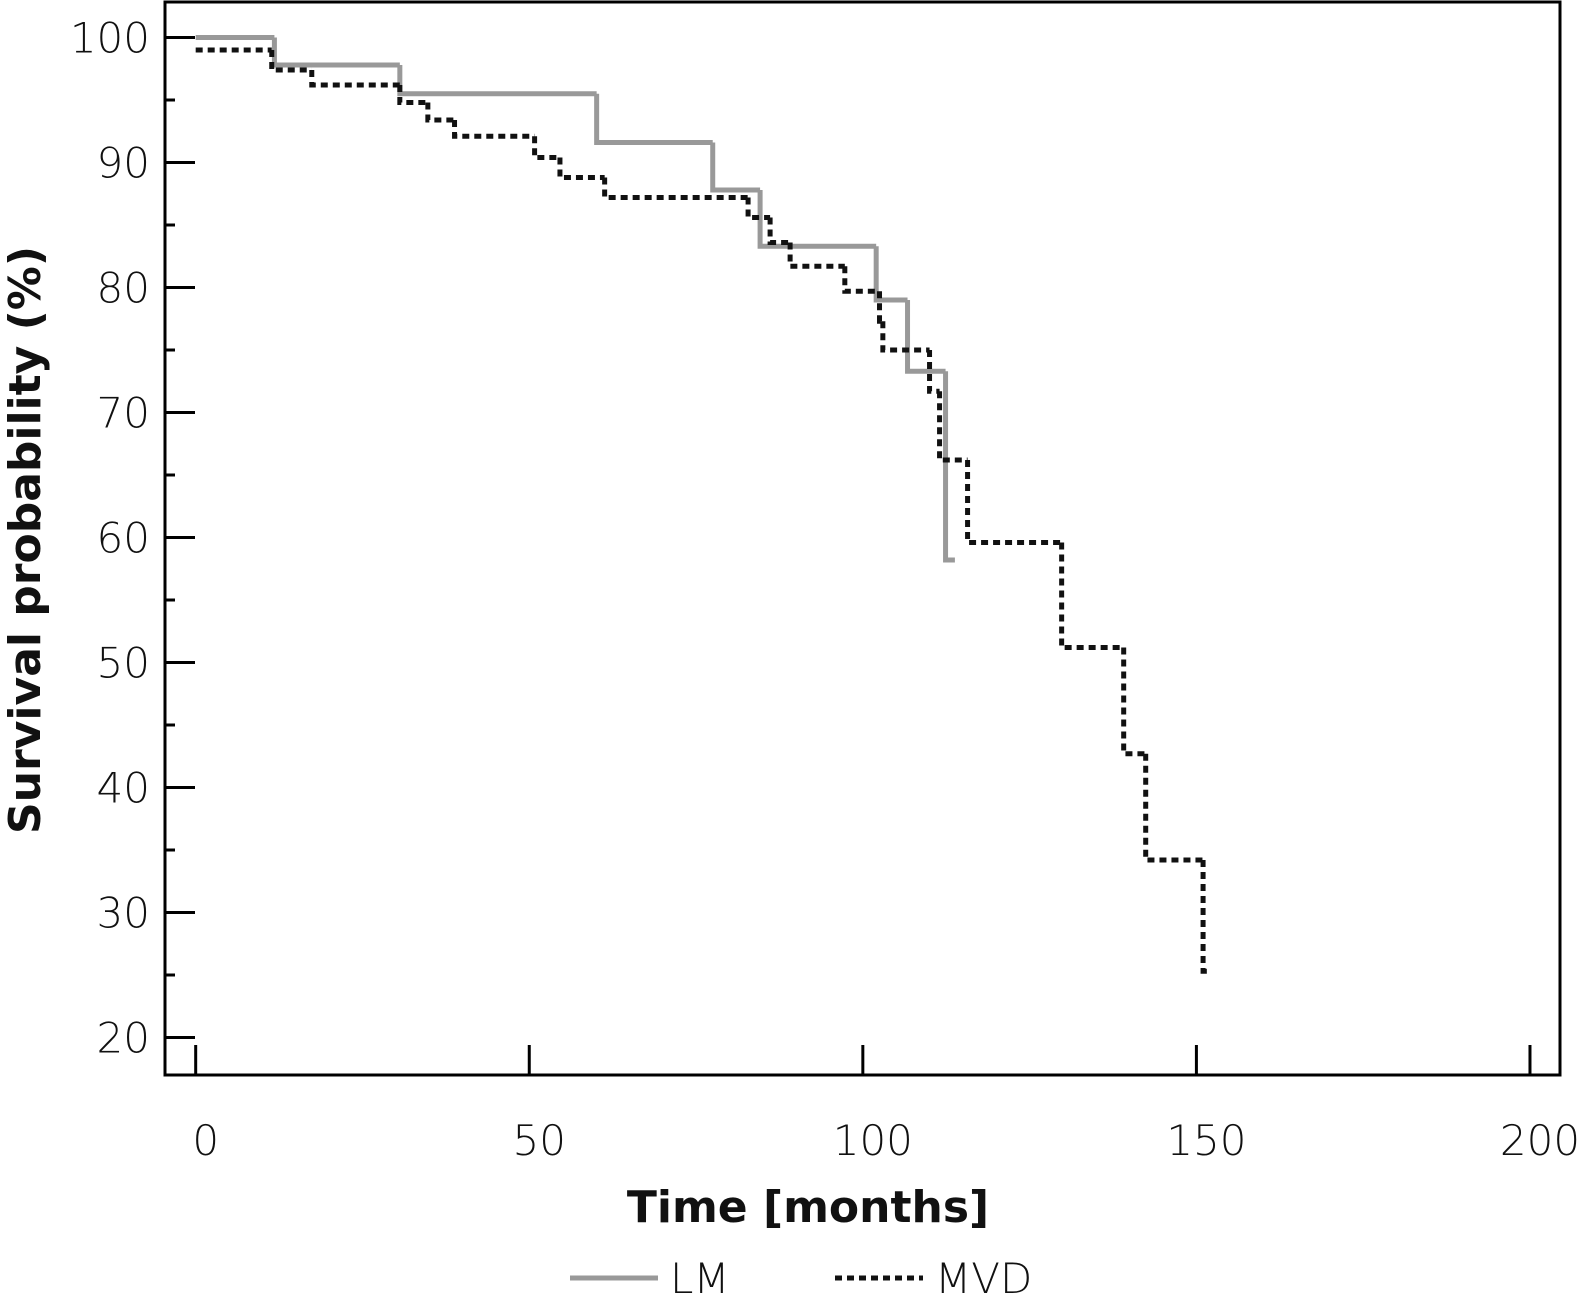 This screenshot has height=1306, width=1580. I want to click on y-tick-label: 60, so click(123, 538).